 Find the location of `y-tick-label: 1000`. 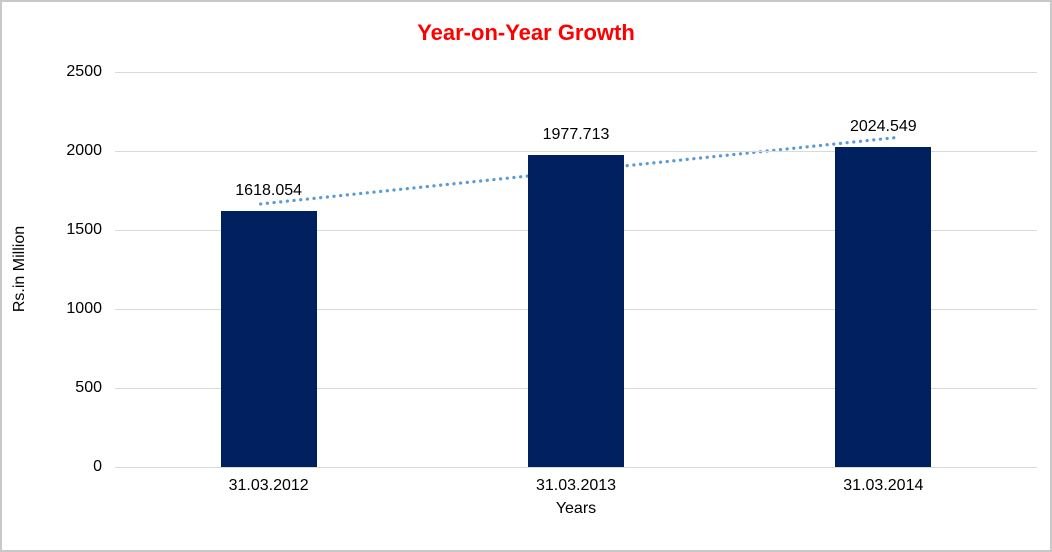

y-tick-label: 1000 is located at coordinates (84, 308).